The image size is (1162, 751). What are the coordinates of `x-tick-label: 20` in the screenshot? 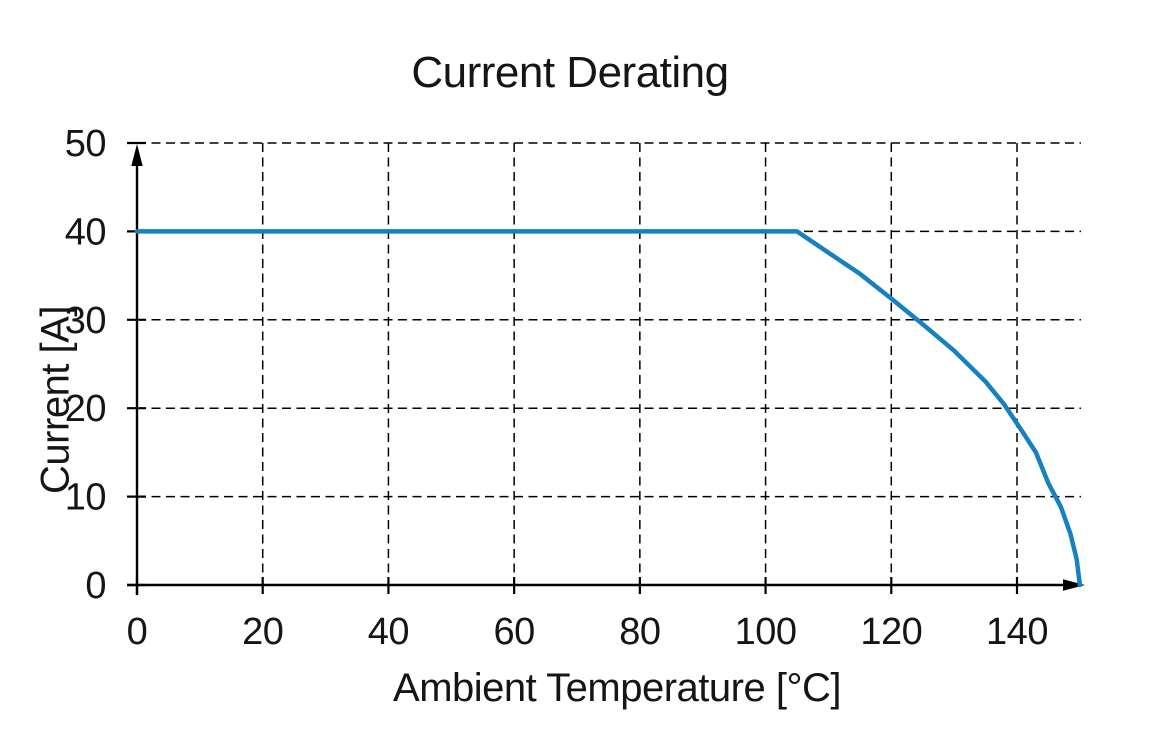 It's located at (262, 632).